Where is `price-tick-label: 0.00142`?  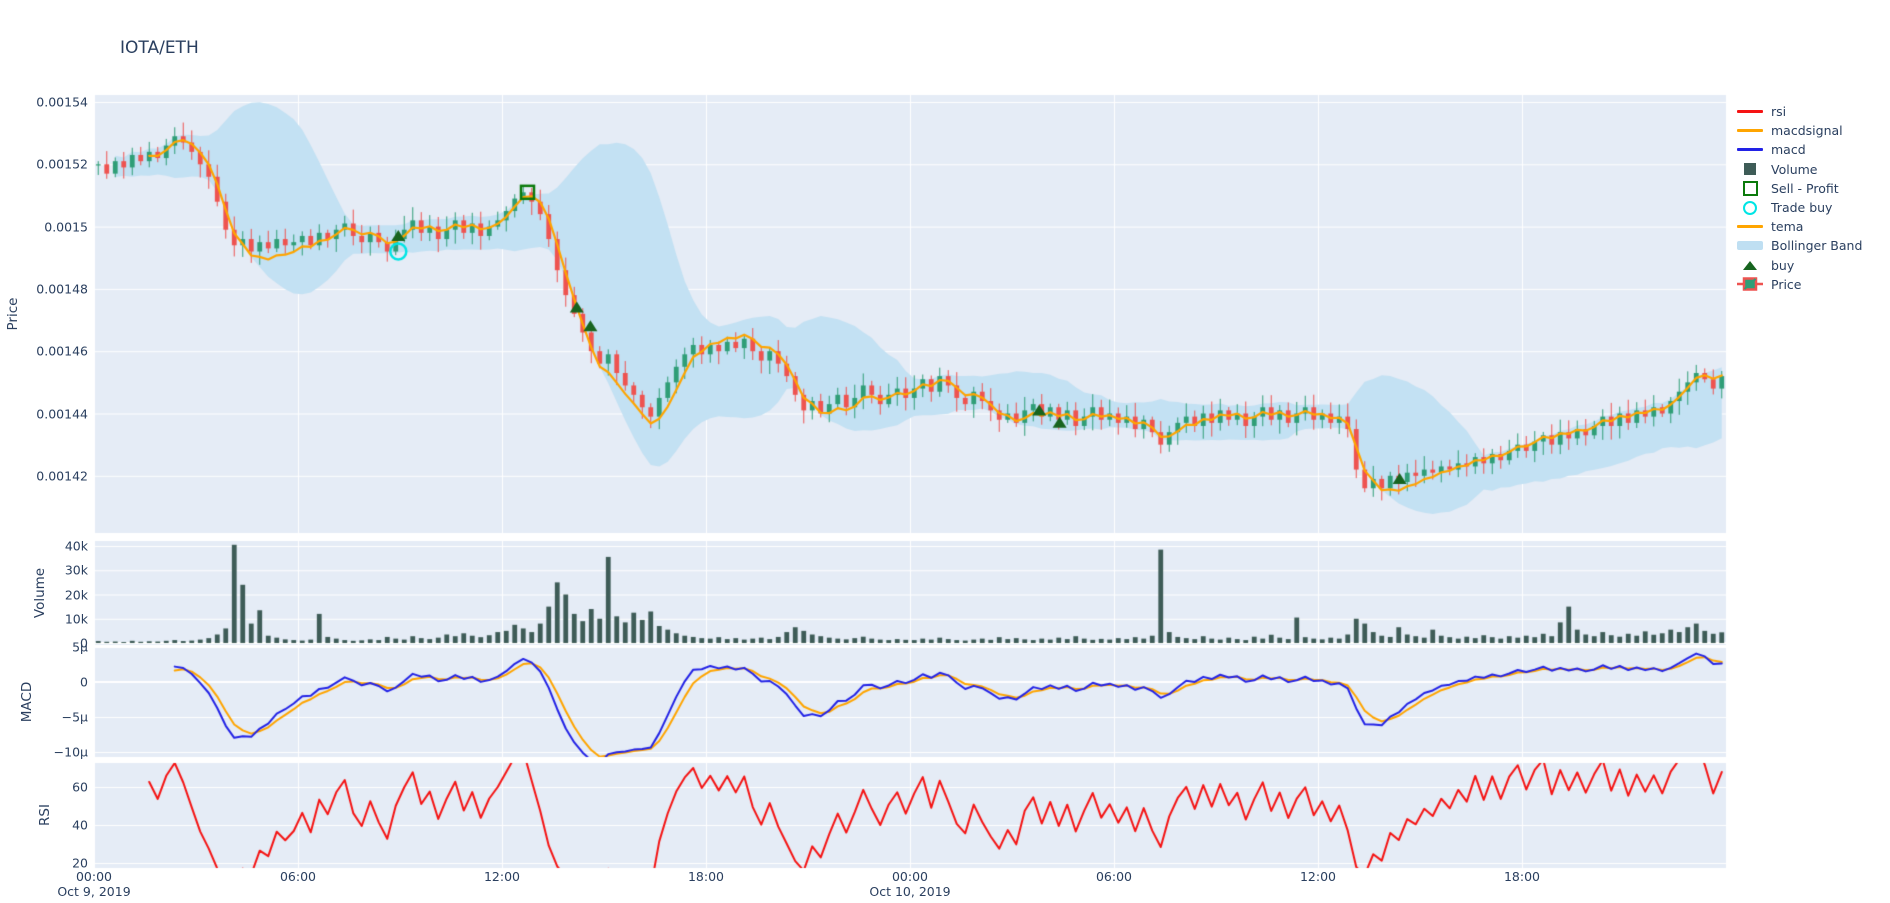
price-tick-label: 0.00142 is located at coordinates (62, 476).